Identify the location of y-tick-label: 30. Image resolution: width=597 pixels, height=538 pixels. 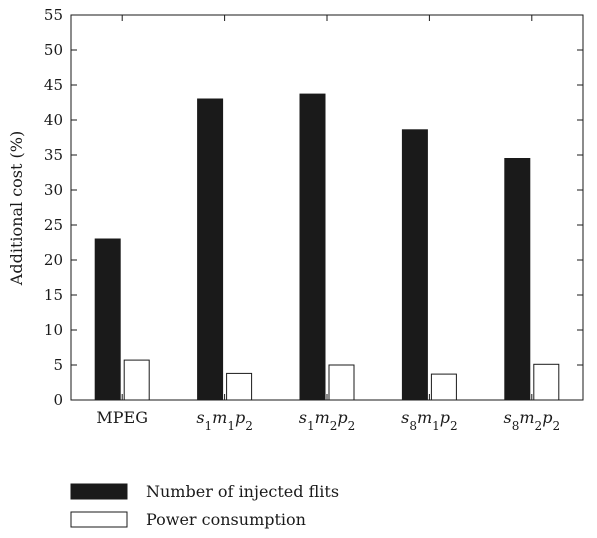
(53, 190).